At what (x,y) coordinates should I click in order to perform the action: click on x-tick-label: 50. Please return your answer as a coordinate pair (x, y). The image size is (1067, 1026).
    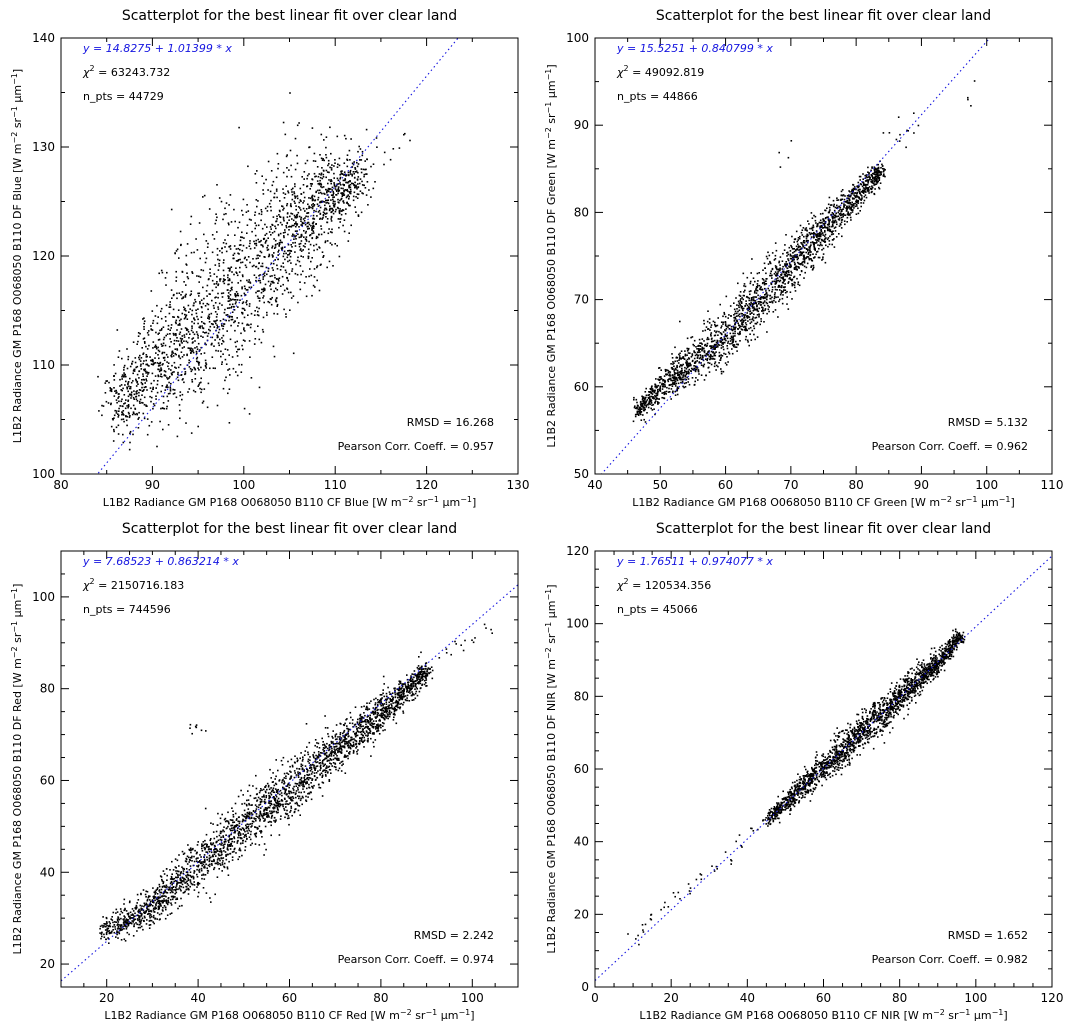
    Looking at the image, I should click on (660, 485).